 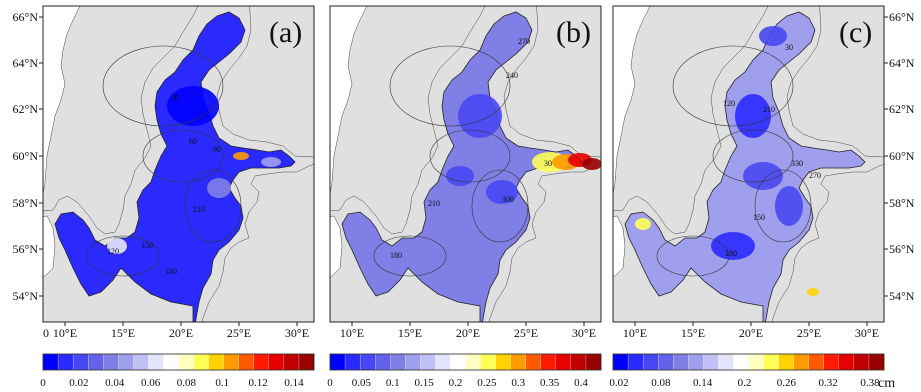 I want to click on colorbar-tick-label: 0.35, so click(x=550, y=383).